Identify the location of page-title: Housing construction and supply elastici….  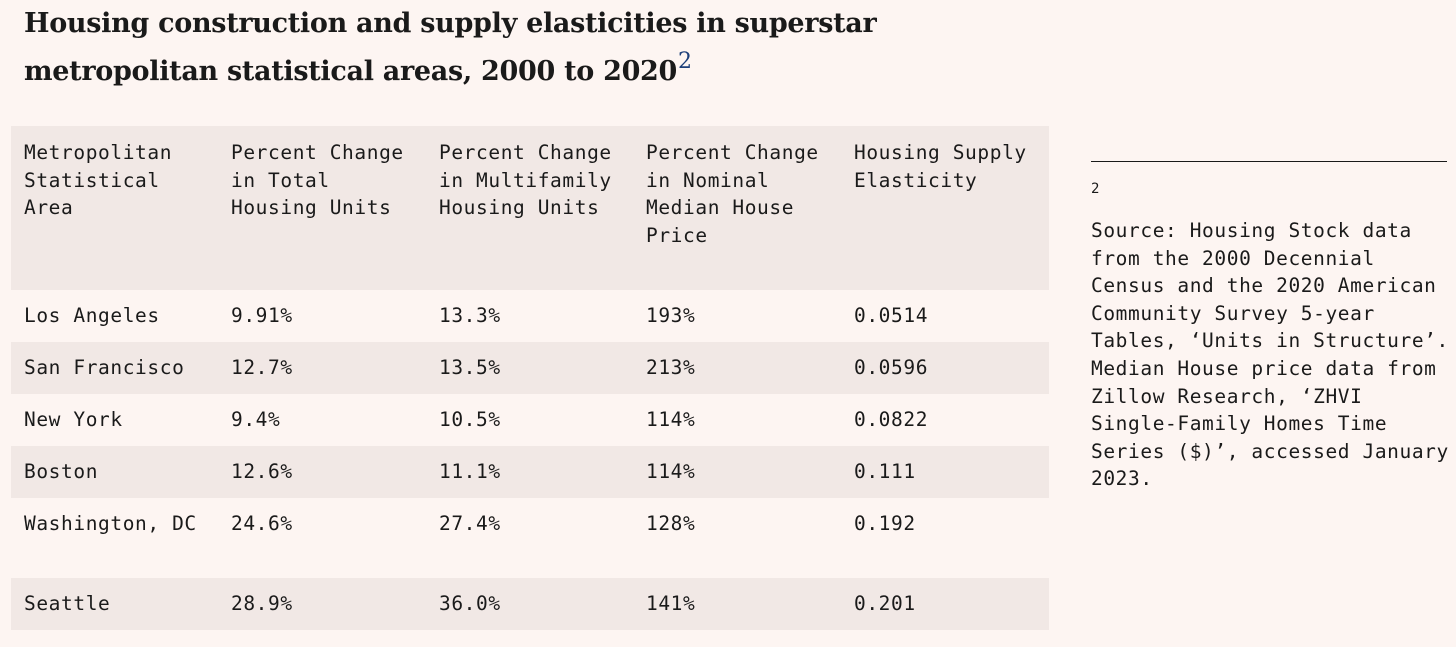
(534, 48).